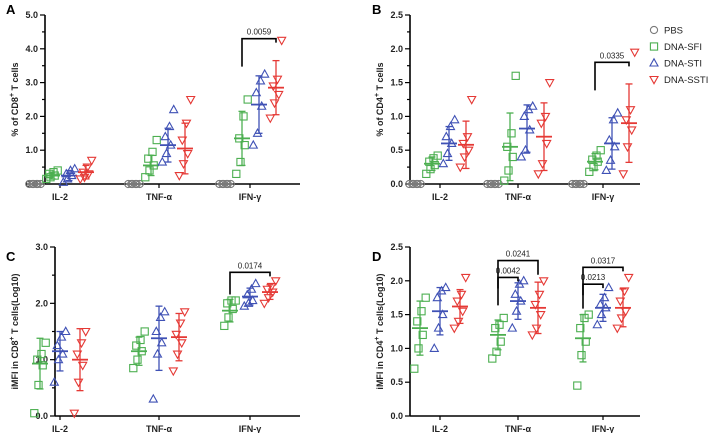 Image resolution: width=720 pixels, height=433 pixels. Describe the element at coordinates (673, 31) in the screenshot. I see `legend-label: PBS` at that location.